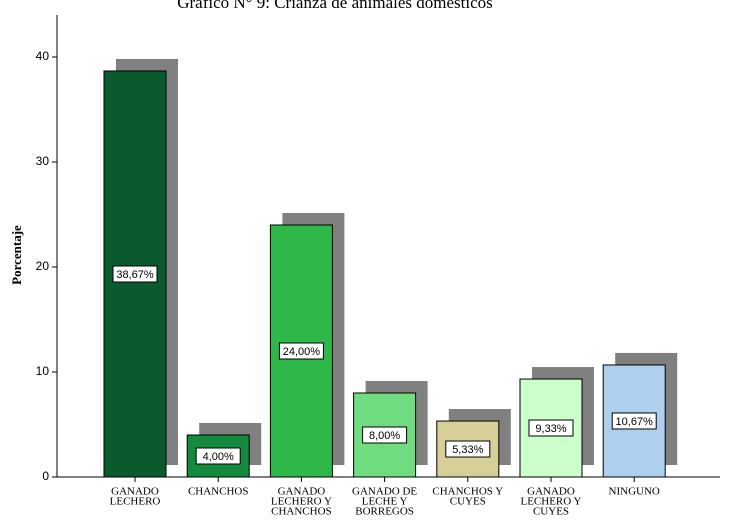  Describe the element at coordinates (384, 492) in the screenshot. I see `x-tick-label: GANADO DE` at that location.